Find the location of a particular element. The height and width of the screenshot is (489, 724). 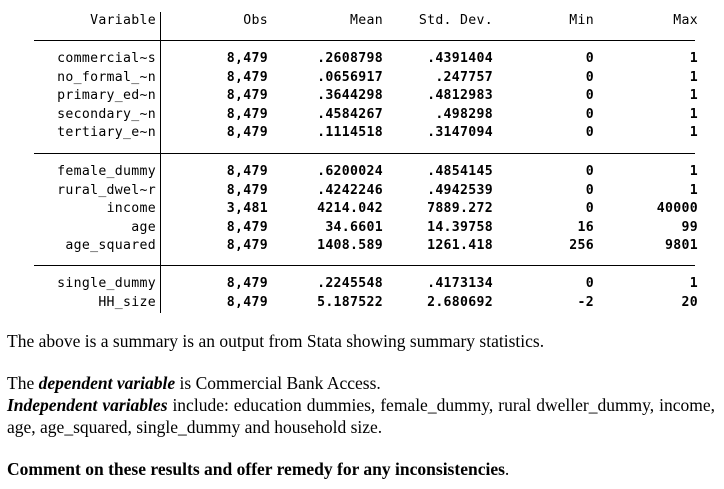

header-std-dev: Std. Dev. is located at coordinates (455, 20).